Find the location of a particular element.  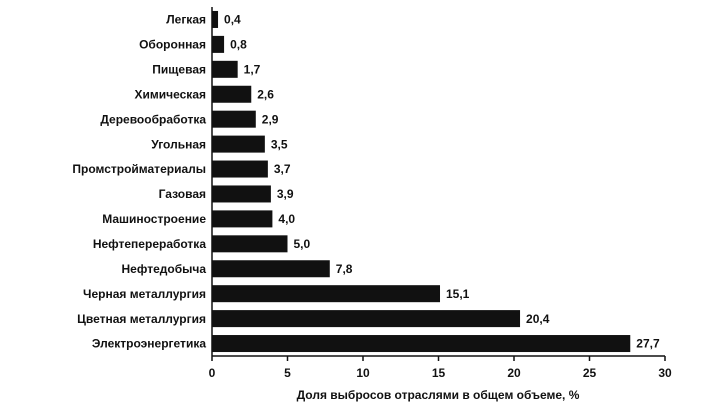

value-label: 20,4 is located at coordinates (538, 319).